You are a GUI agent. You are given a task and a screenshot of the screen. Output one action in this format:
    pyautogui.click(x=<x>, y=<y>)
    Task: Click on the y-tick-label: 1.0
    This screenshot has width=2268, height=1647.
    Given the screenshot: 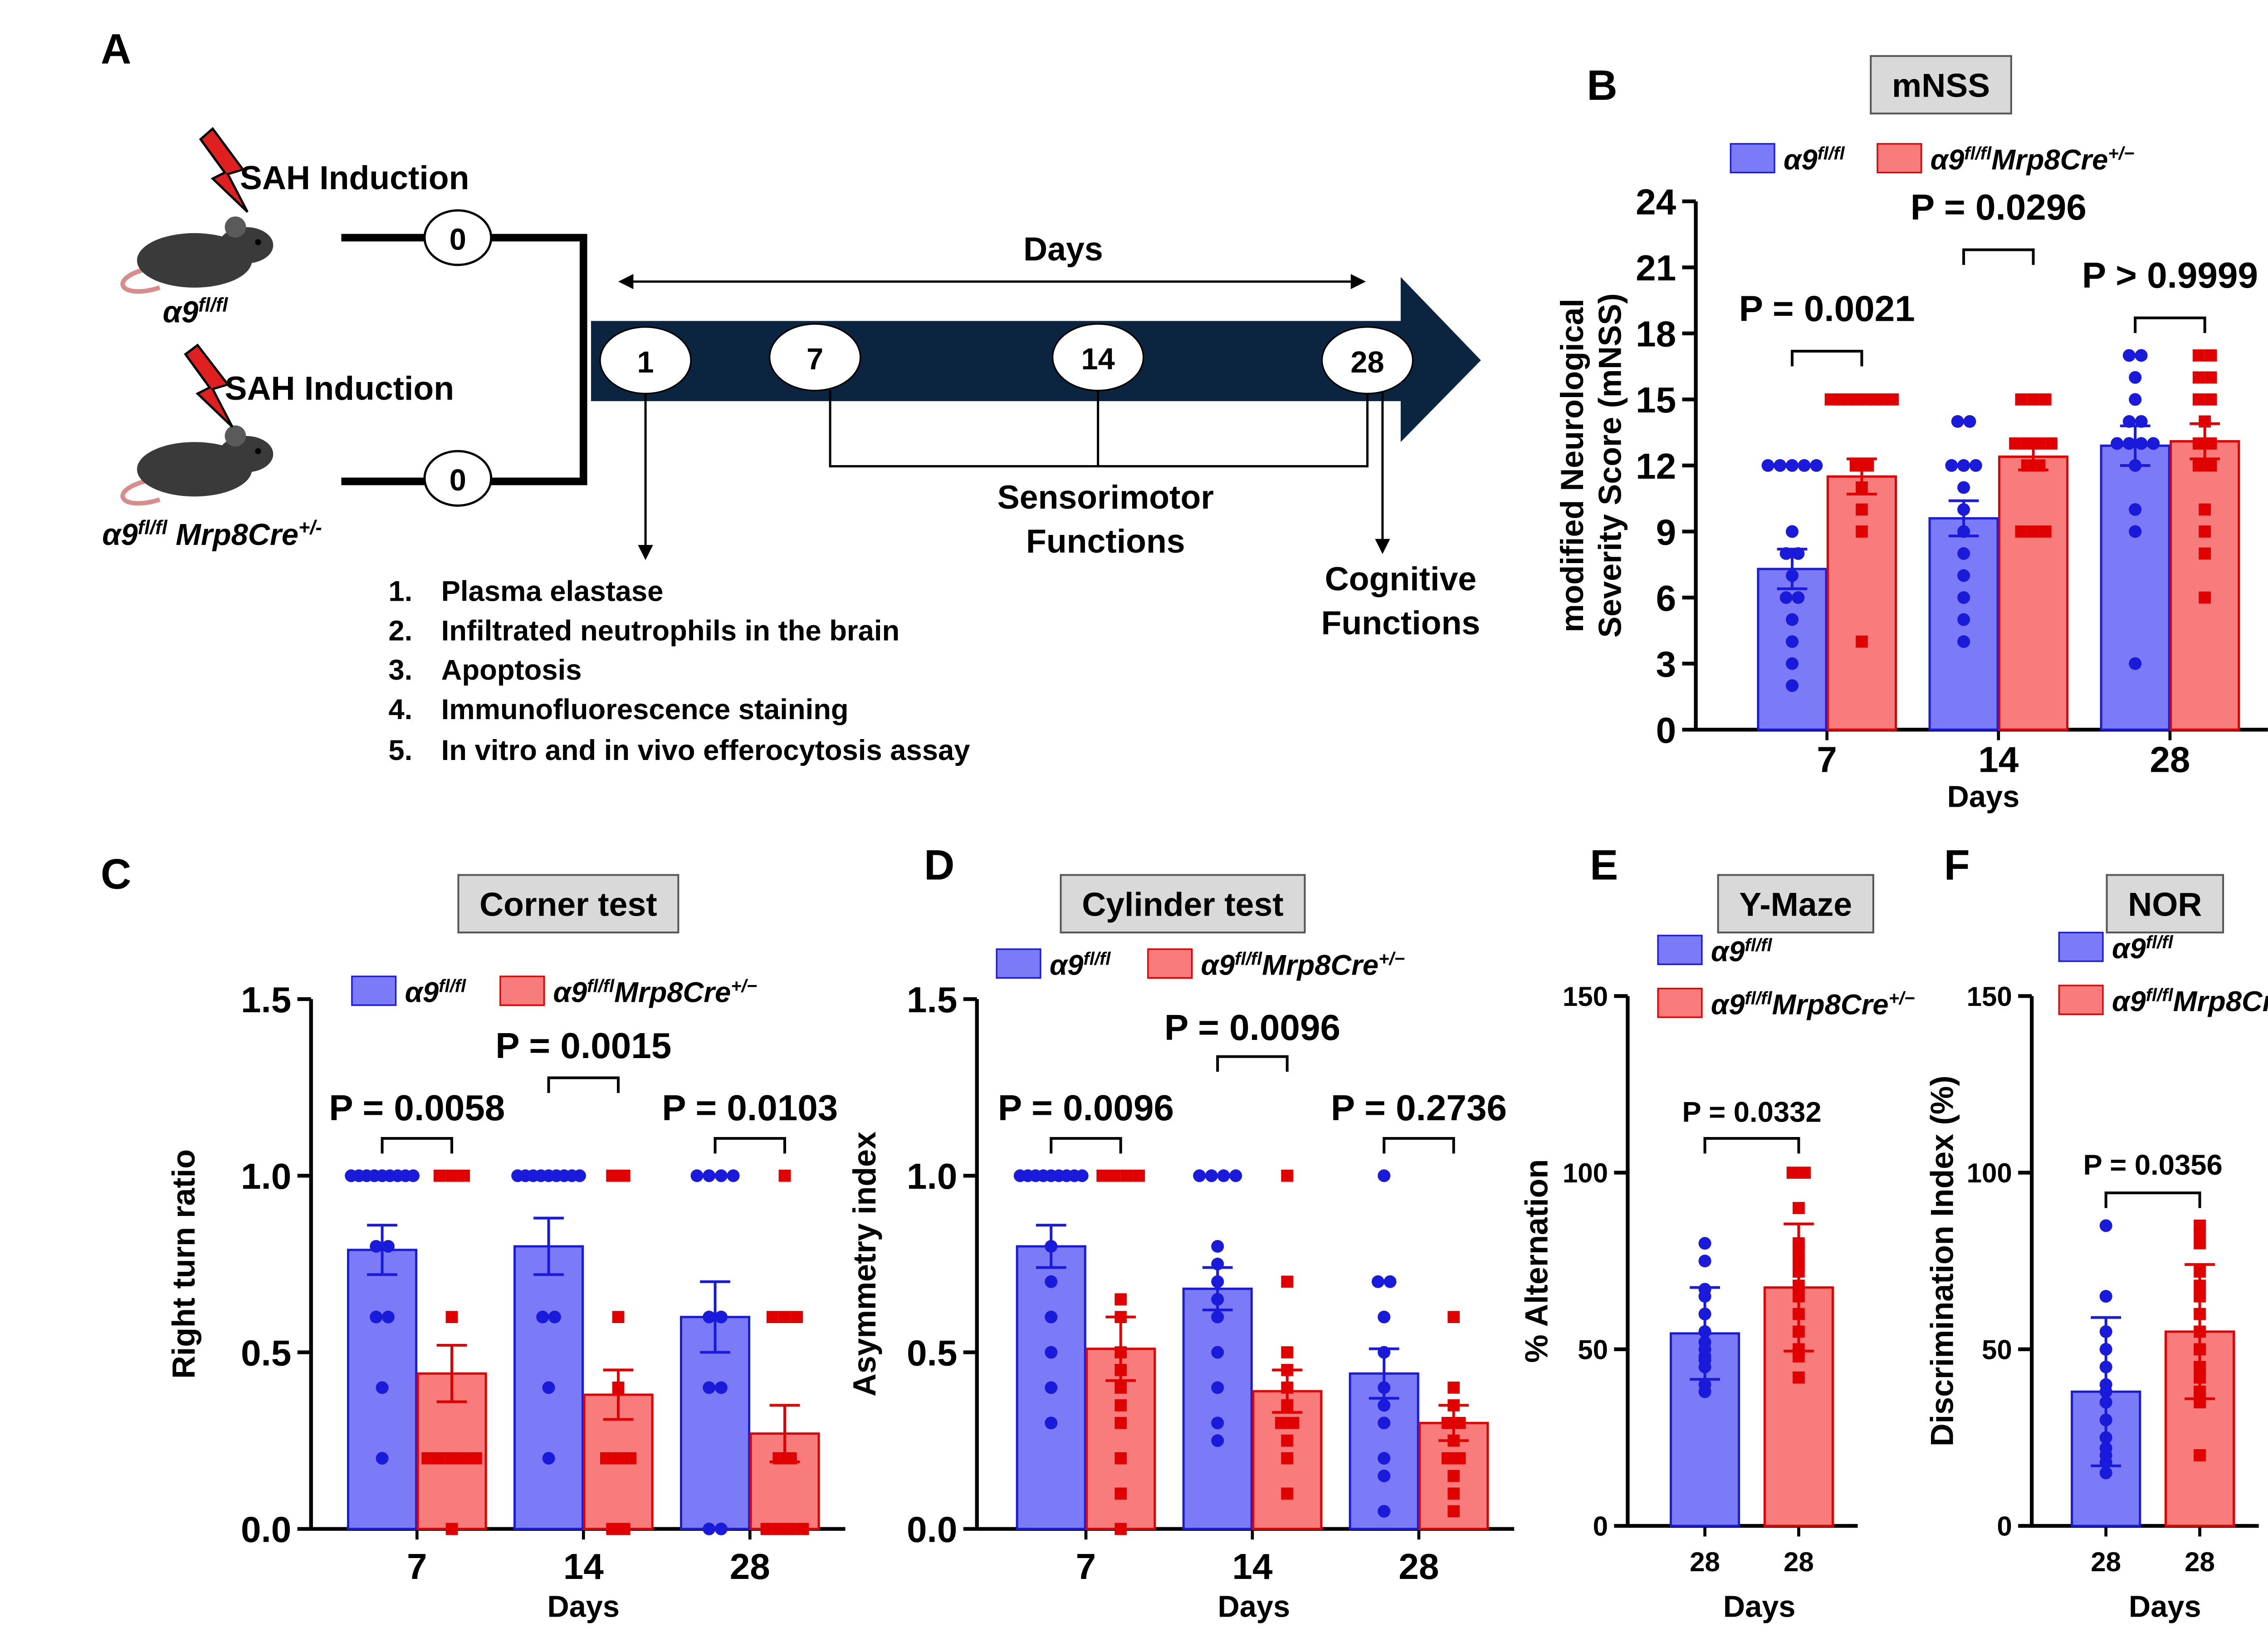 What is the action you would take?
    pyautogui.click(x=932, y=1176)
    